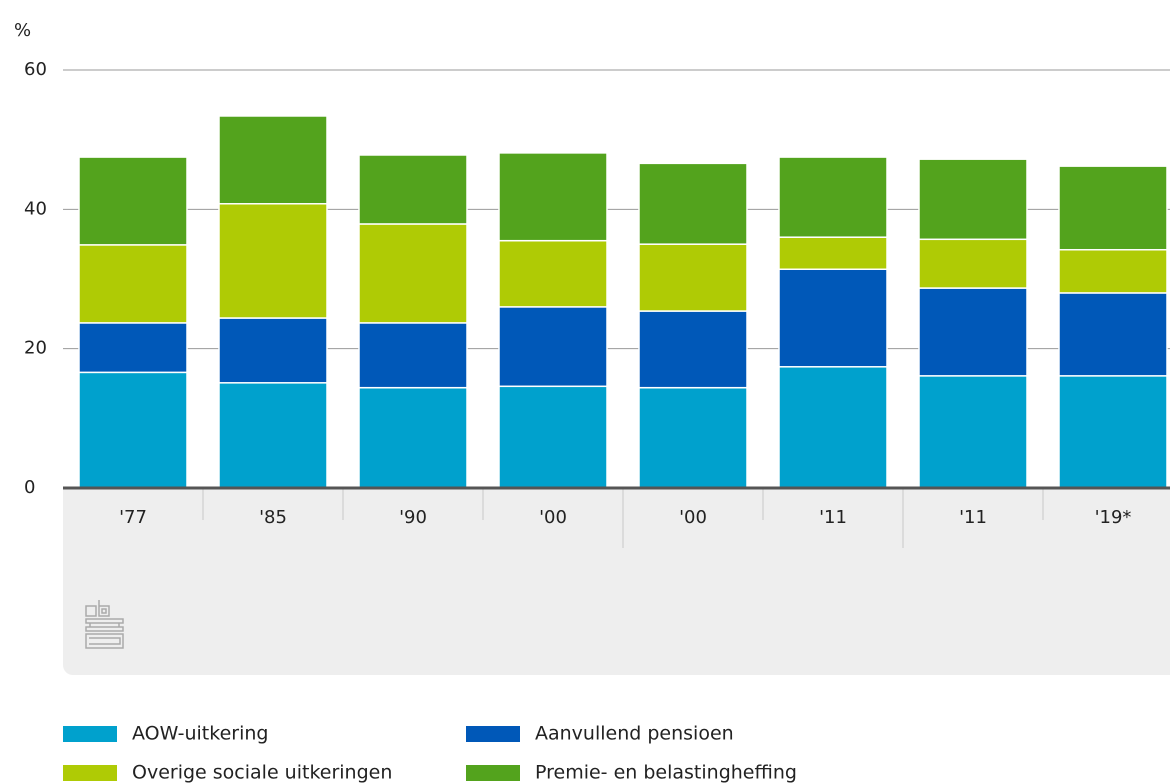 The image size is (1170, 783). What do you see at coordinates (133, 517) in the screenshot?
I see `x-tick-label: '77` at bounding box center [133, 517].